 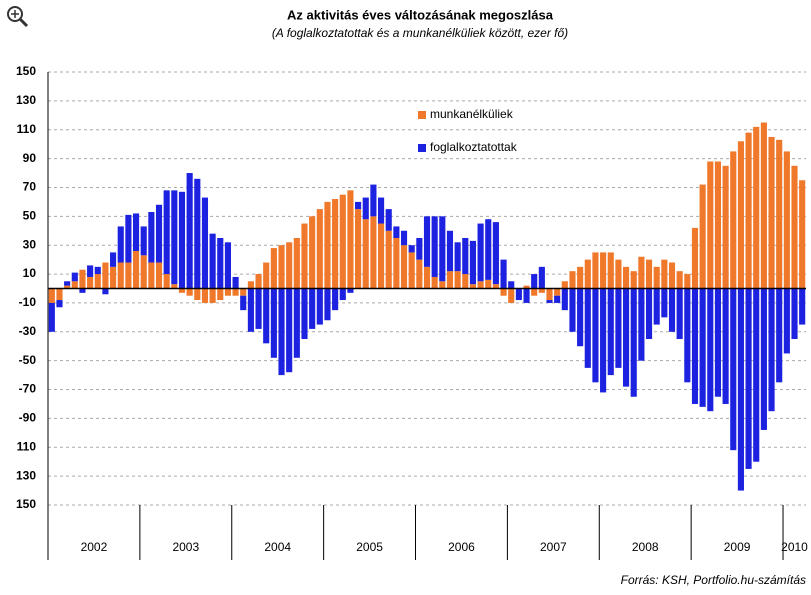 I want to click on y-tick-label: 50, so click(x=30, y=216).